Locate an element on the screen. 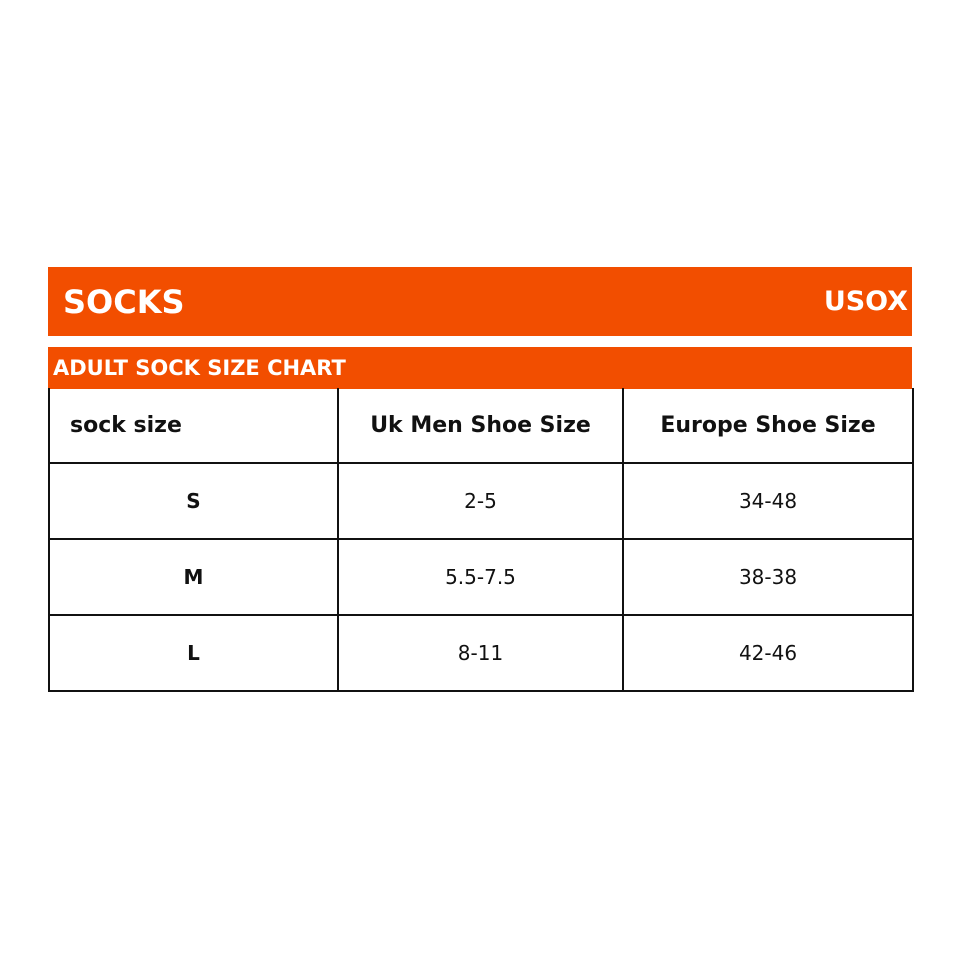 This screenshot has height=960, width=960. chart-title: ADULT SOCK SIZE CHART is located at coordinates (199, 368).